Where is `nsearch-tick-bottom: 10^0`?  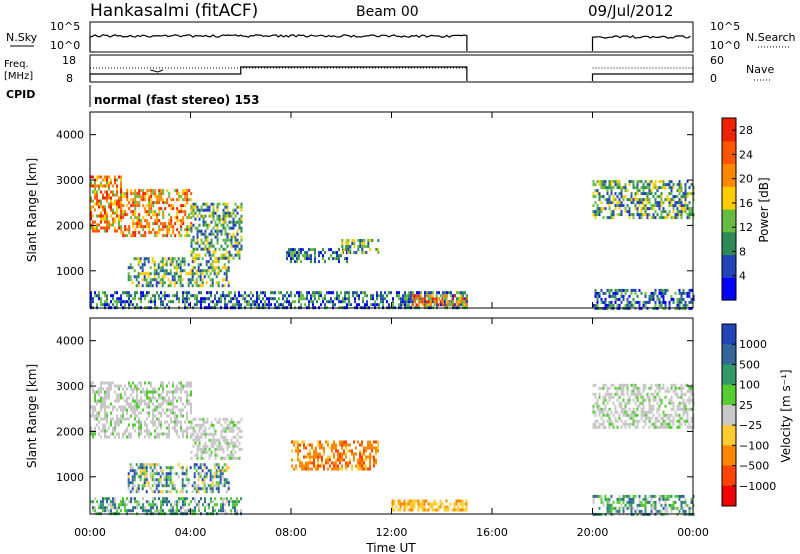 nsearch-tick-bottom: 10^0 is located at coordinates (725, 45).